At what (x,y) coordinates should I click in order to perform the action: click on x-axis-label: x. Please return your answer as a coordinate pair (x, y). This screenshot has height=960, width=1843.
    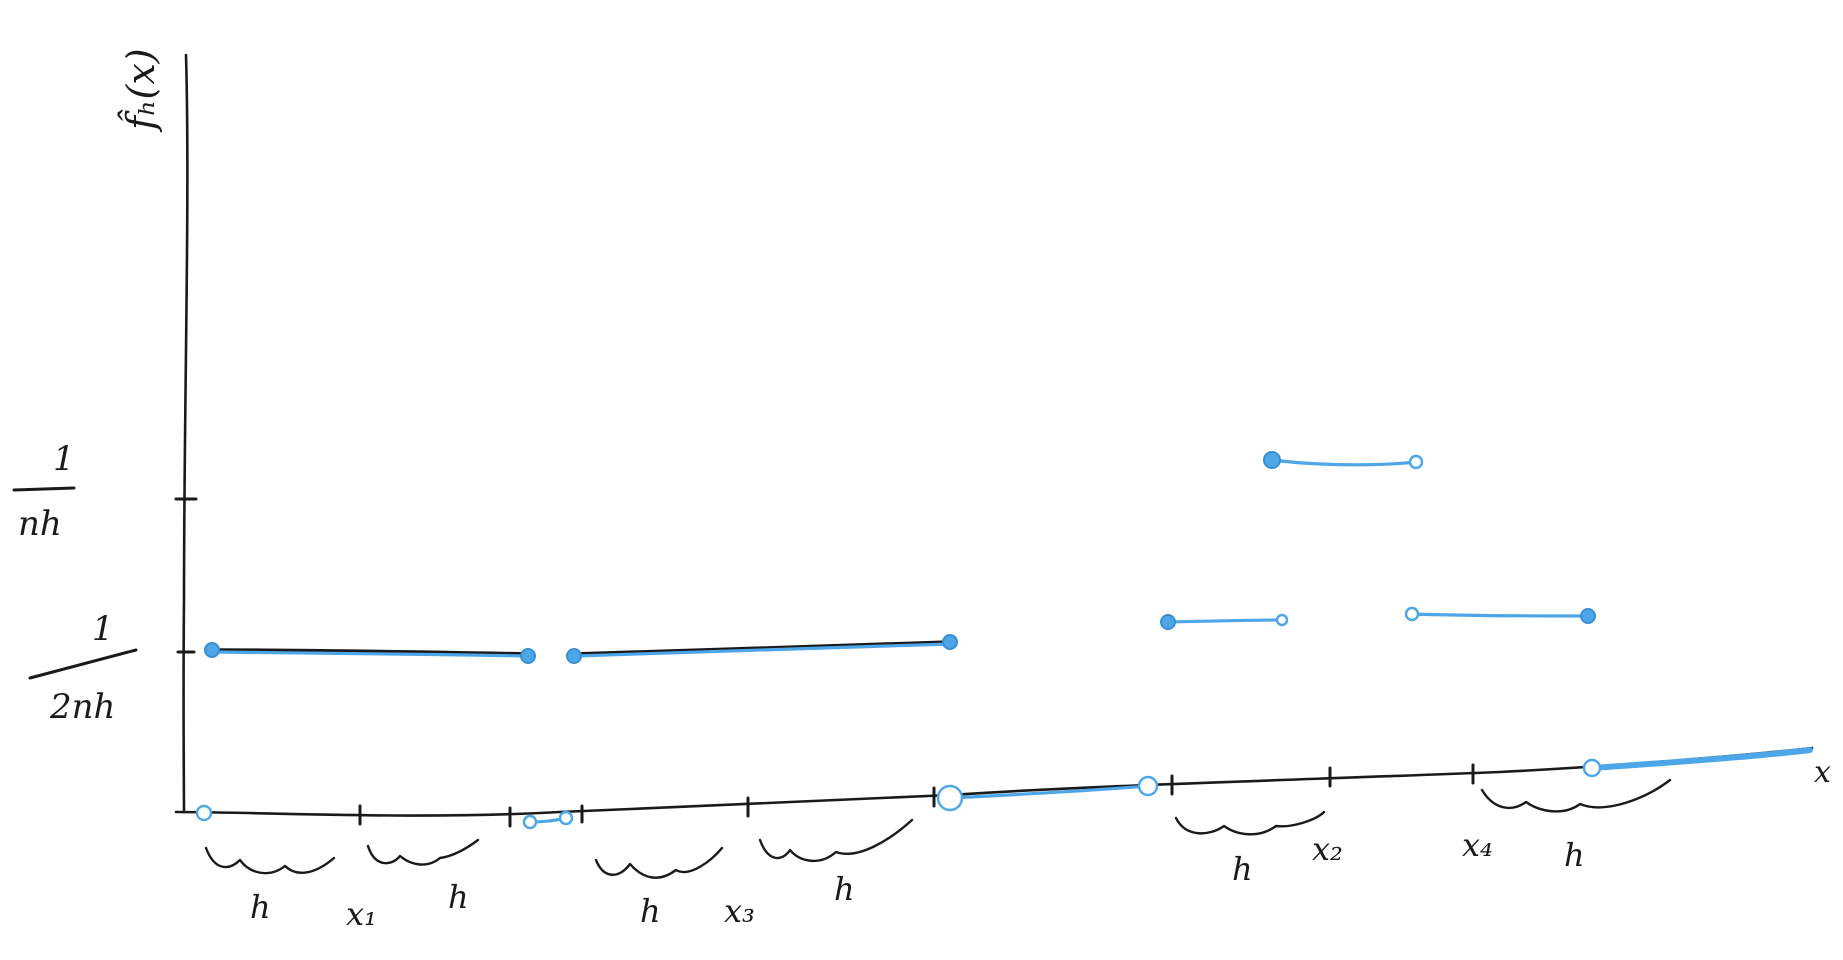
    Looking at the image, I should click on (1822, 772).